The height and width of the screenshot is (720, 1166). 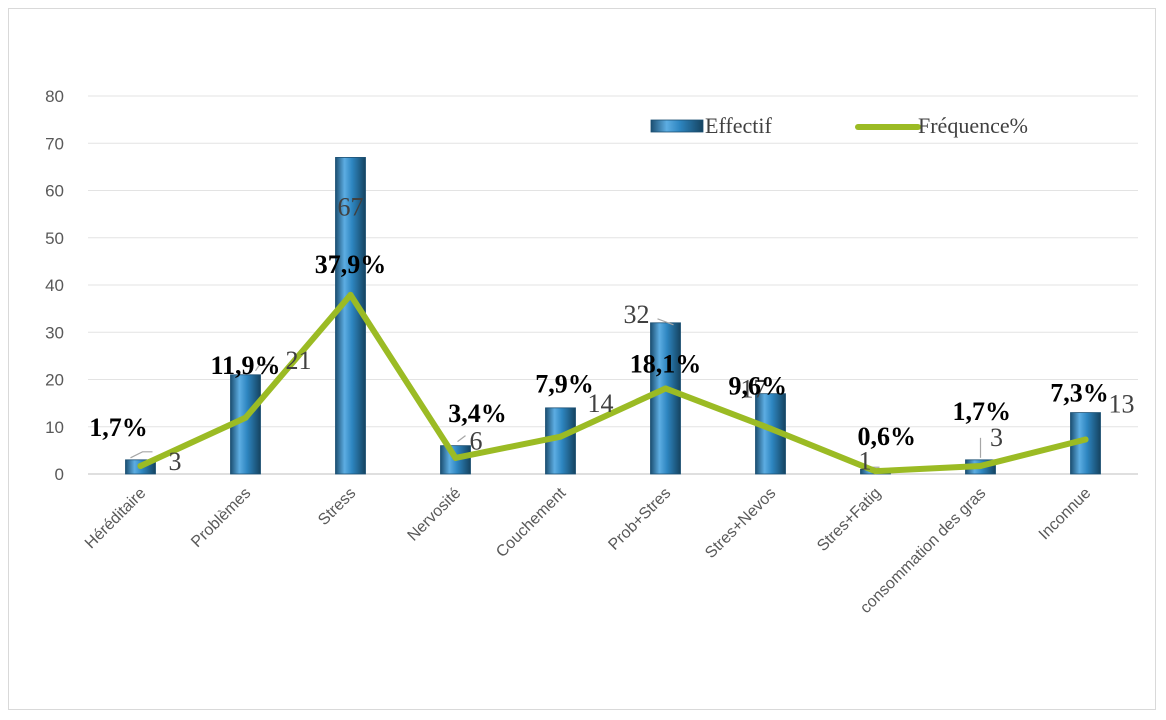 I want to click on y-tick-label: 60, so click(x=54, y=191).